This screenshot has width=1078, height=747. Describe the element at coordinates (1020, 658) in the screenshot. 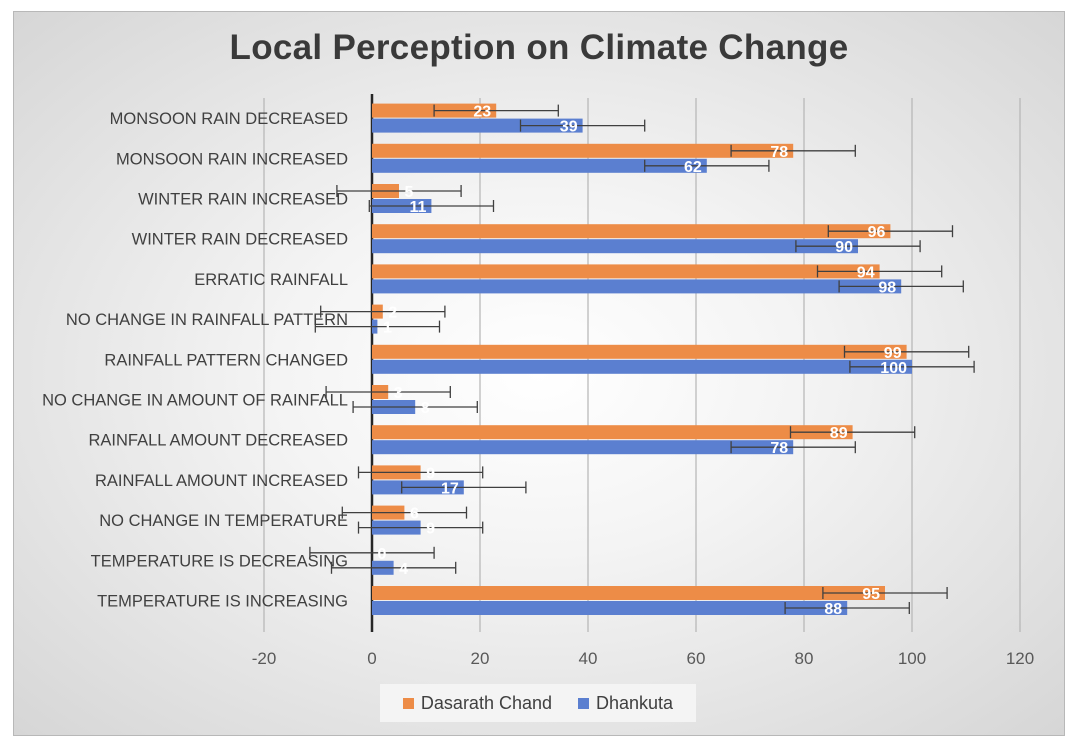

I see `x-tick-label-120: 120` at that location.